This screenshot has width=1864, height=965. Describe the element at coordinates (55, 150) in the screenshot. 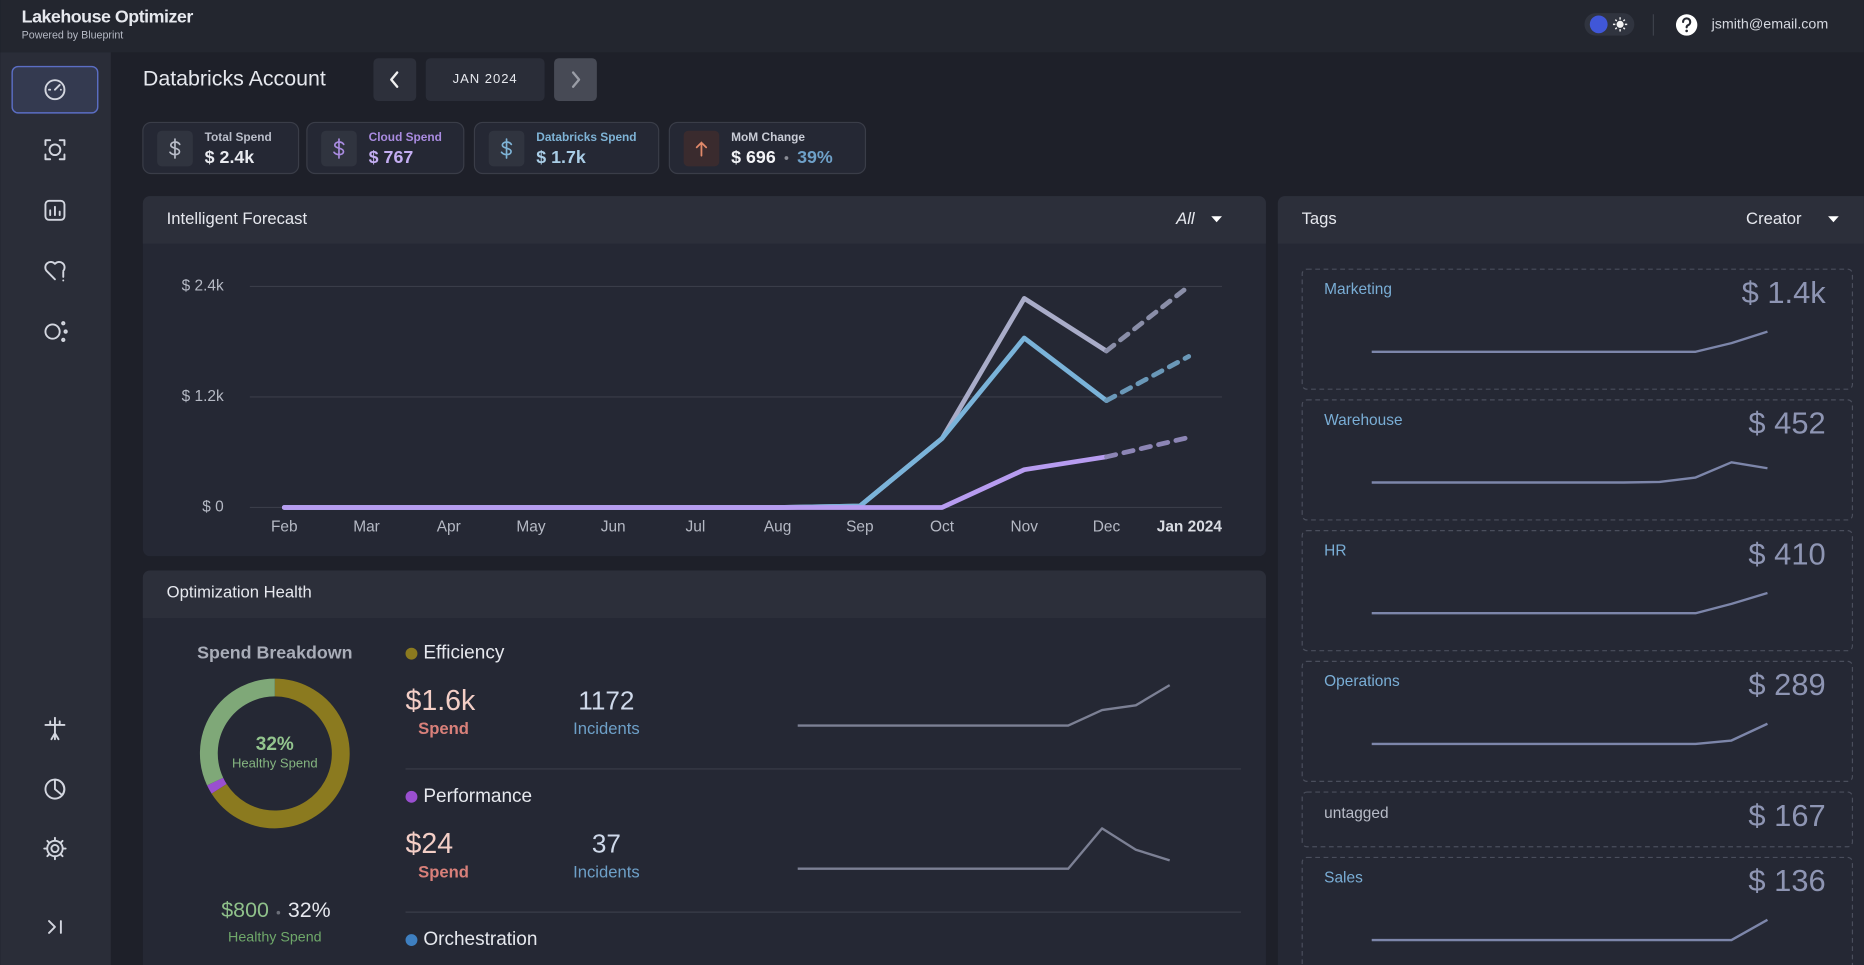

I see `nav-monitor` at that location.